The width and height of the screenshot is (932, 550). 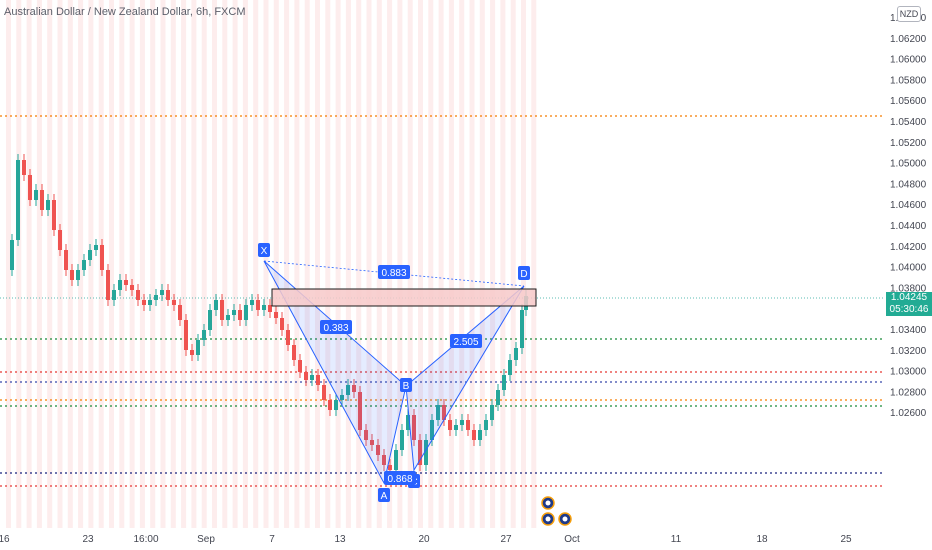 I want to click on pattern-point-label: A, so click(x=384, y=496).